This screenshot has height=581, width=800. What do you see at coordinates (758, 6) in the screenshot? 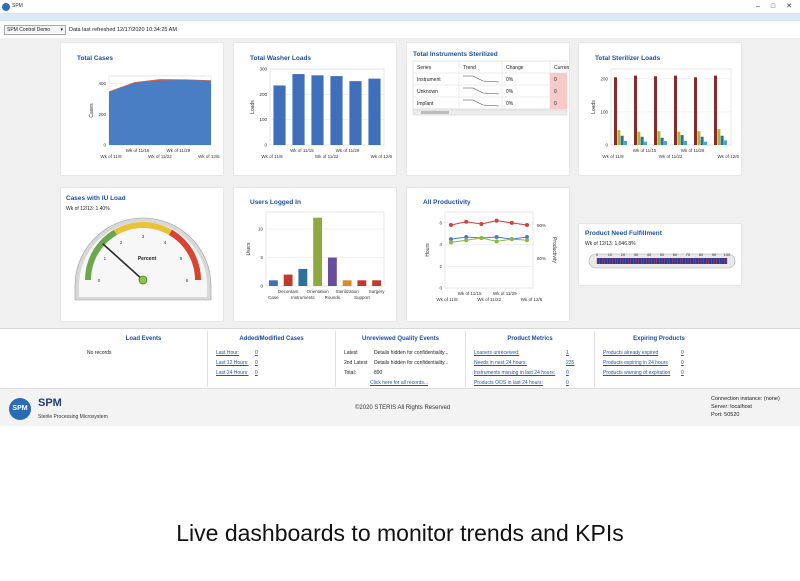
I see `minimize-icon: –` at bounding box center [758, 6].